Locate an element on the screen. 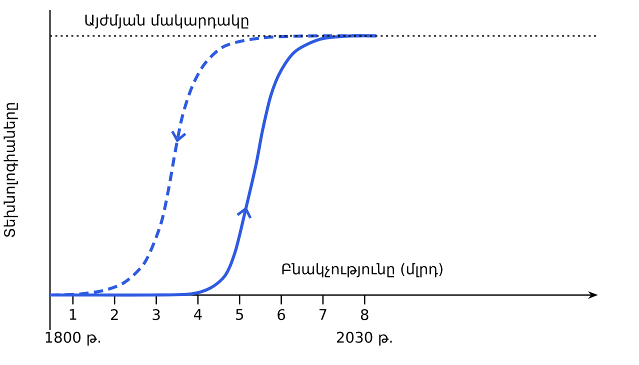 The height and width of the screenshot is (365, 639). x-tick-label: 7 is located at coordinates (323, 314).